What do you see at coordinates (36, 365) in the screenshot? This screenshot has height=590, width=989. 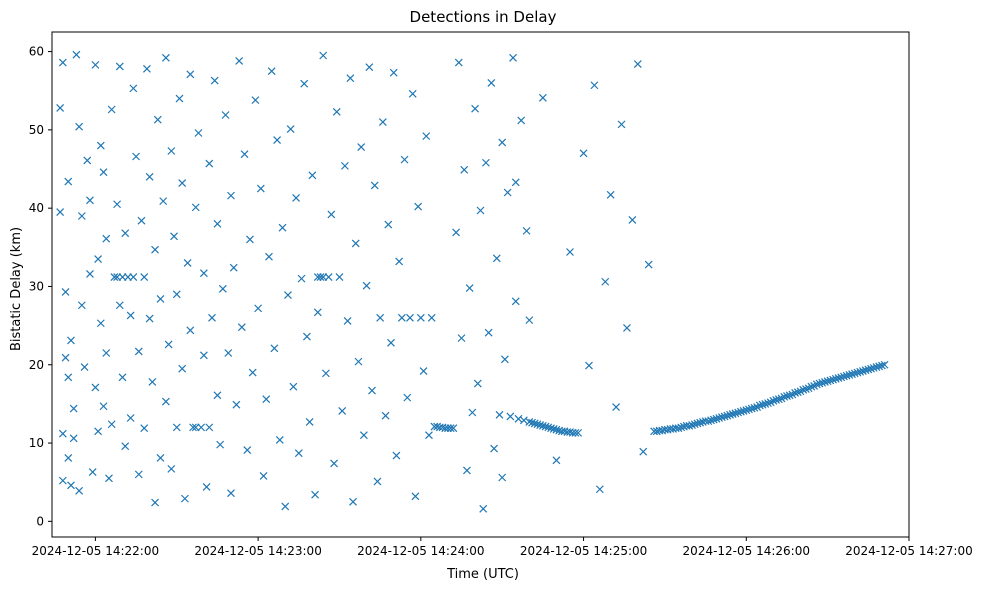 I see `y-tick-label: 20` at bounding box center [36, 365].